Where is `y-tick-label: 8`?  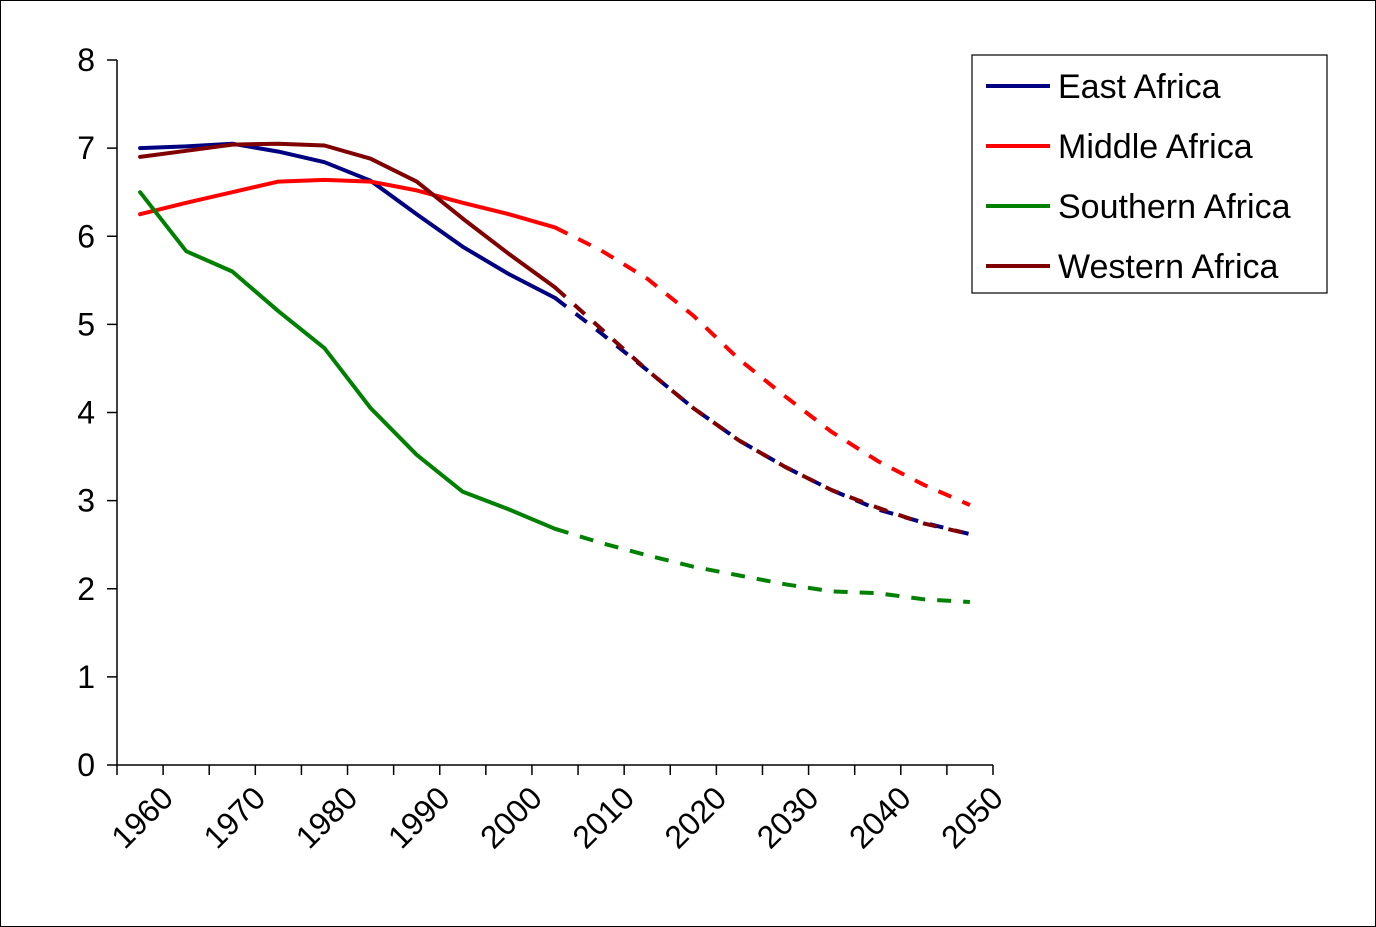 y-tick-label: 8 is located at coordinates (86, 60).